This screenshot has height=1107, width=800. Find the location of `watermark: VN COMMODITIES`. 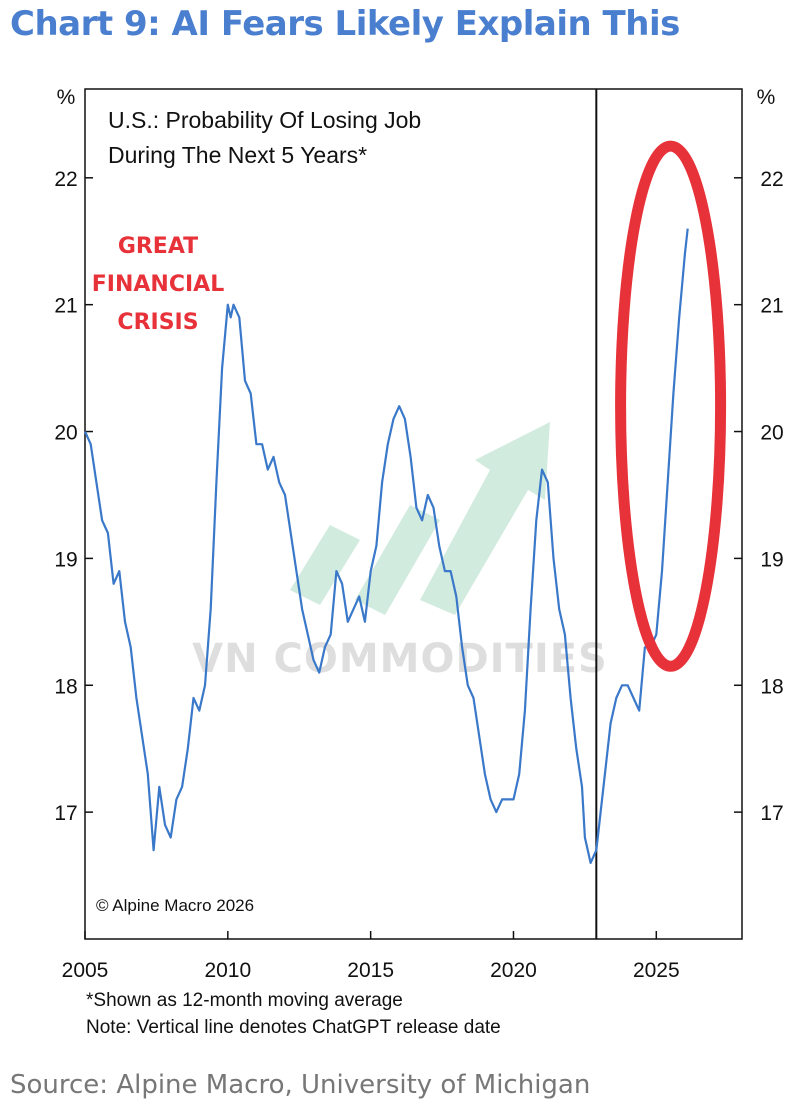

watermark: VN COMMODITIES is located at coordinates (400, 552).